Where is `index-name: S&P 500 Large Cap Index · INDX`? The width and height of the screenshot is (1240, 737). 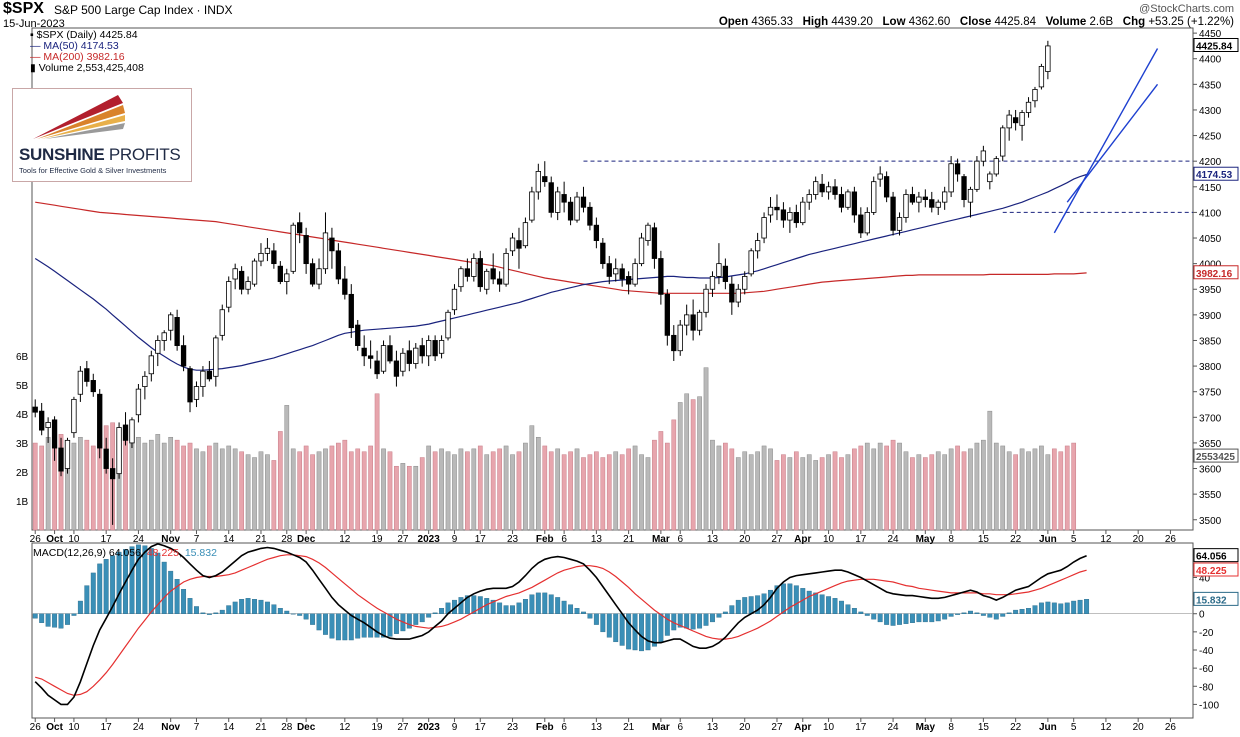
index-name: S&P 500 Large Cap Index · INDX is located at coordinates (143, 10).